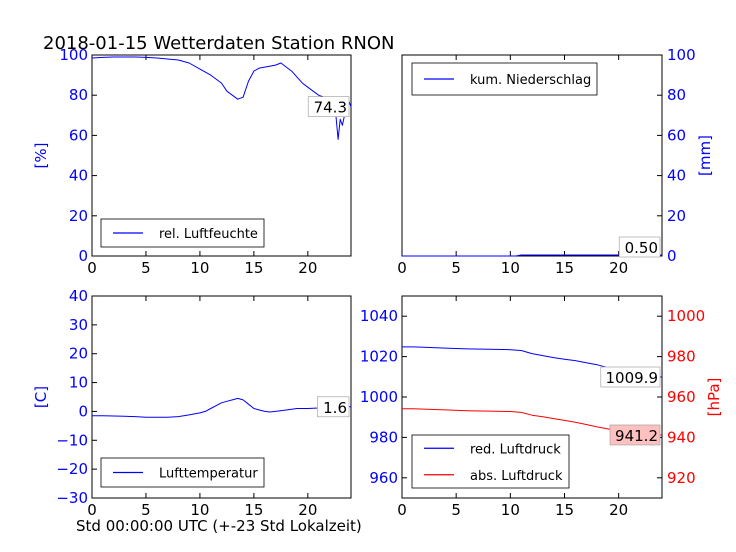 Image resolution: width=736 pixels, height=552 pixels. What do you see at coordinates (681, 437) in the screenshot?
I see `y-tick-label-right: 940` at bounding box center [681, 437].